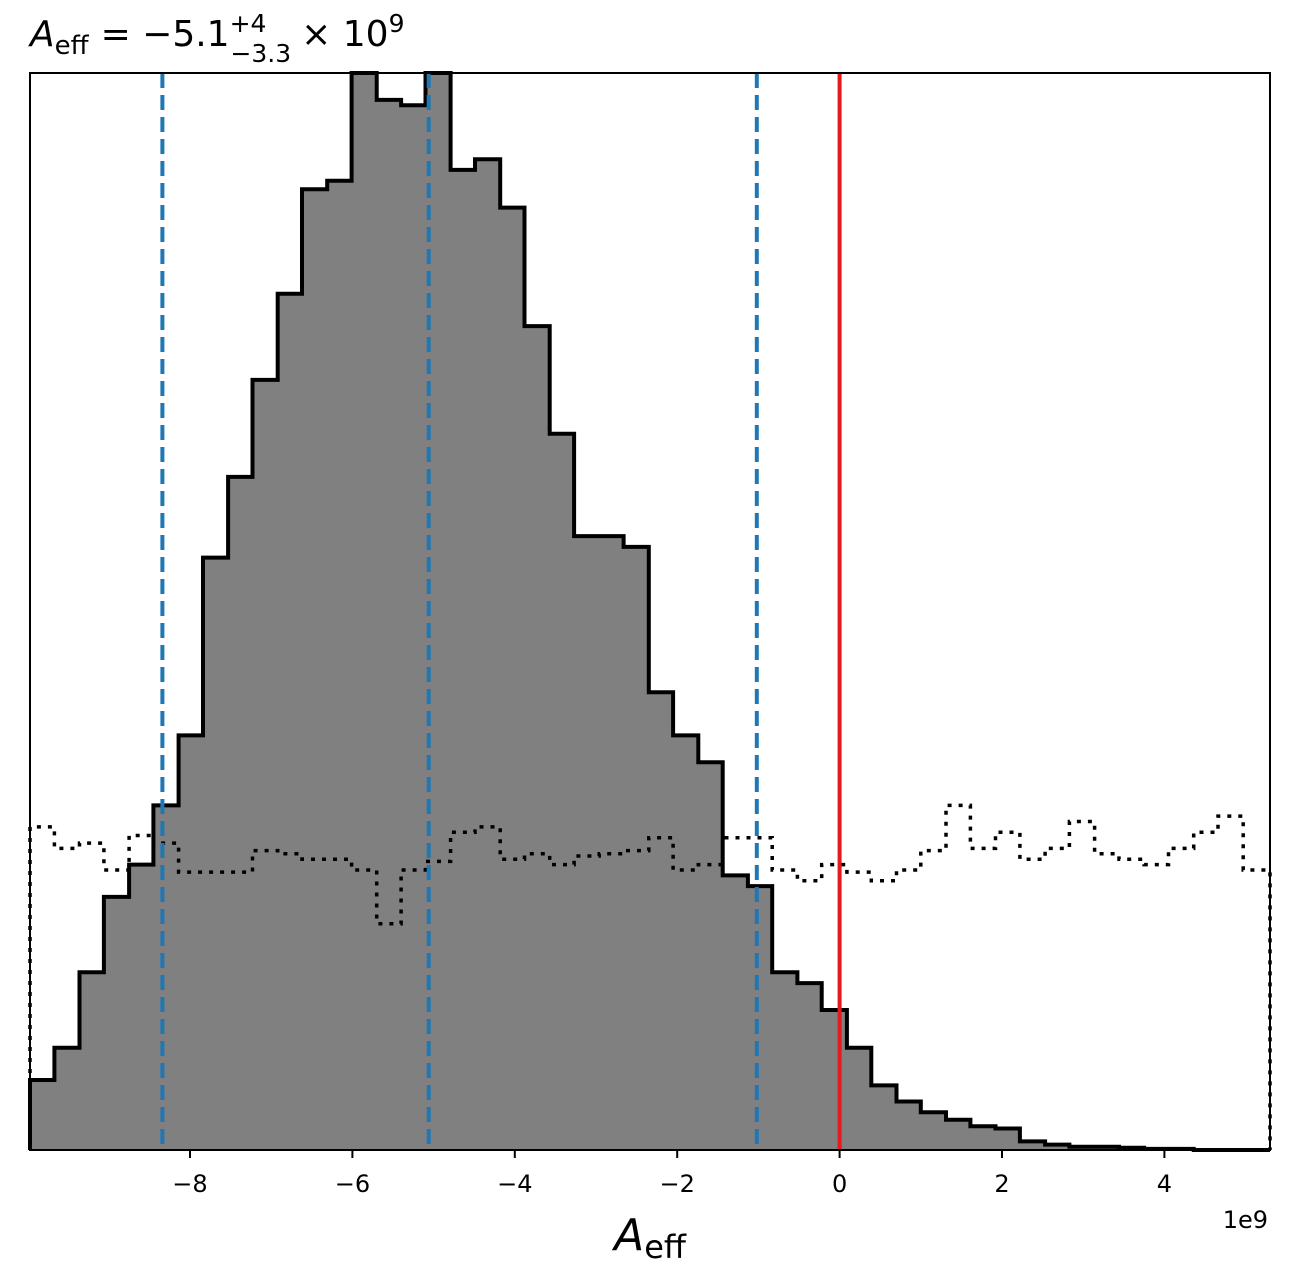 Image resolution: width=1289 pixels, height=1278 pixels. Describe the element at coordinates (839, 1184) in the screenshot. I see `x-tick-label: 0` at that location.